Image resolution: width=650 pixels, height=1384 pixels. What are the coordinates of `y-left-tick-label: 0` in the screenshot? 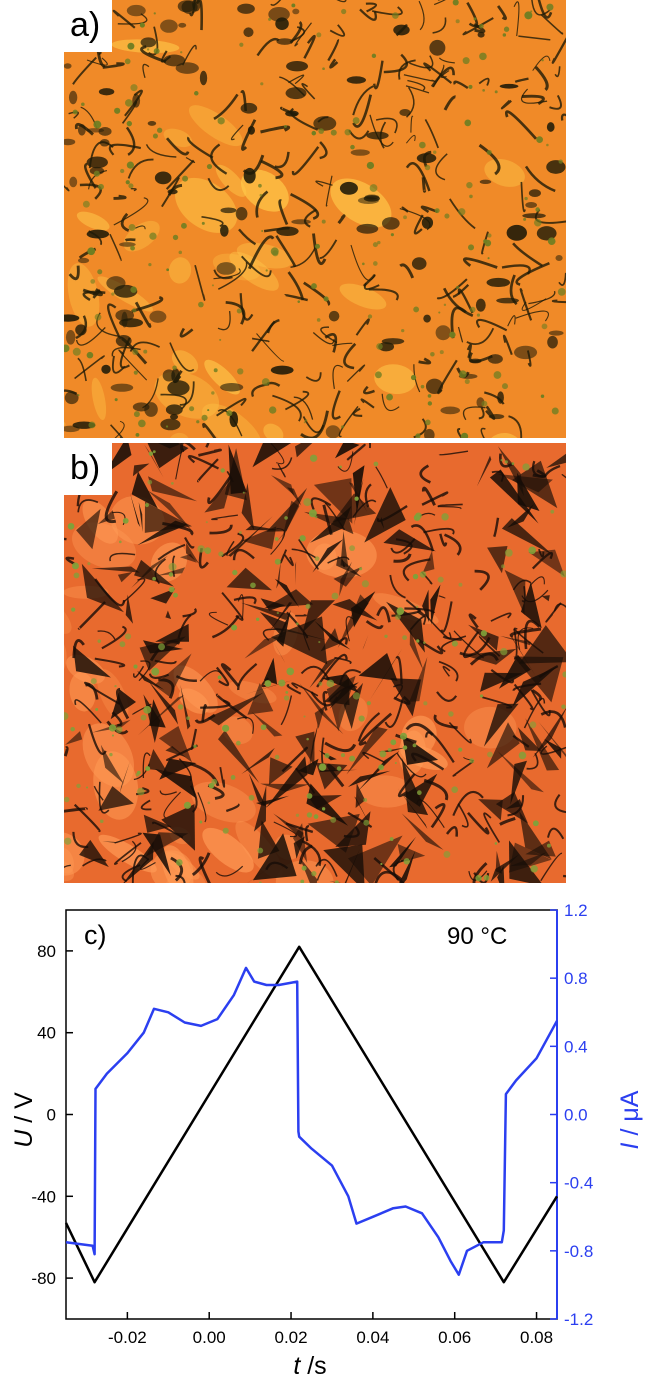 It's located at (51, 1115).